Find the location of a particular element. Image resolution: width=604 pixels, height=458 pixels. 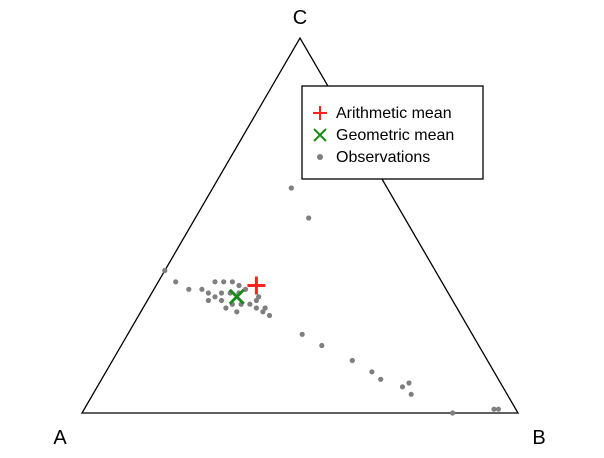

legend-dot-icon is located at coordinates (320, 157).